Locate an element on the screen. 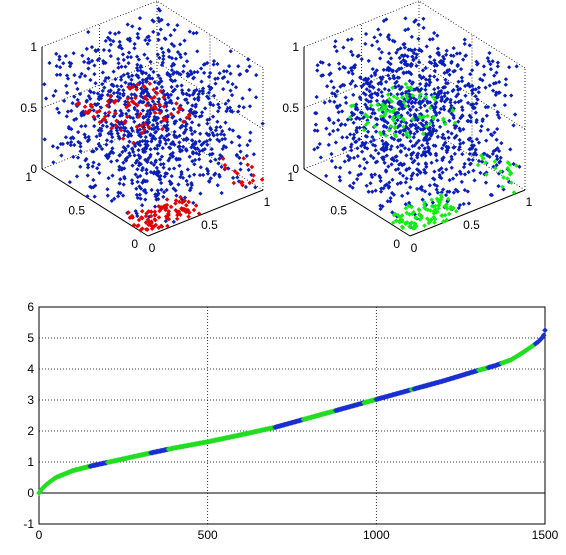 This screenshot has height=555, width=566. y-tick-label: 4 is located at coordinates (30, 369).